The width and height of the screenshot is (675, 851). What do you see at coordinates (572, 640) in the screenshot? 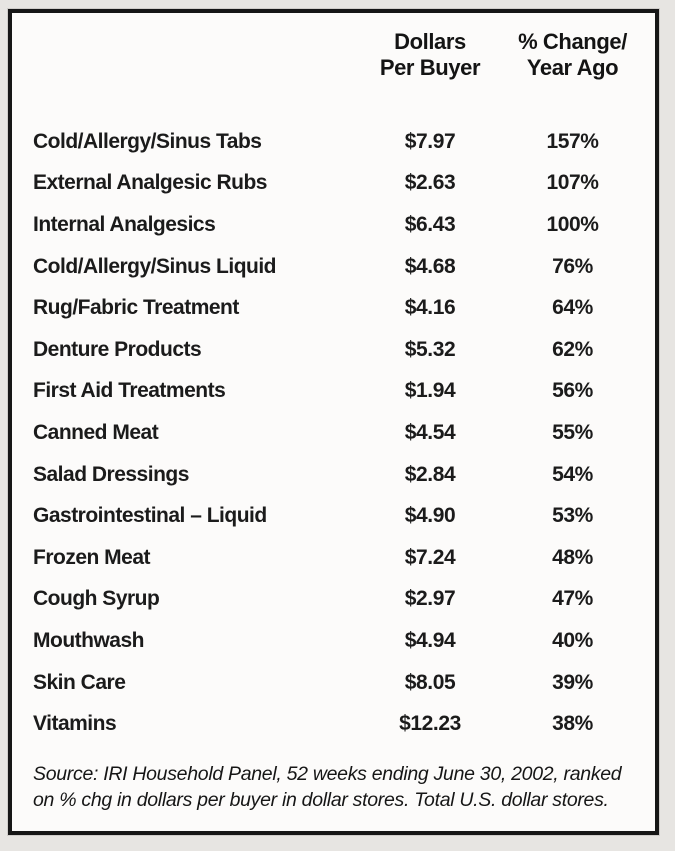
I see `row-change: 40%` at bounding box center [572, 640].